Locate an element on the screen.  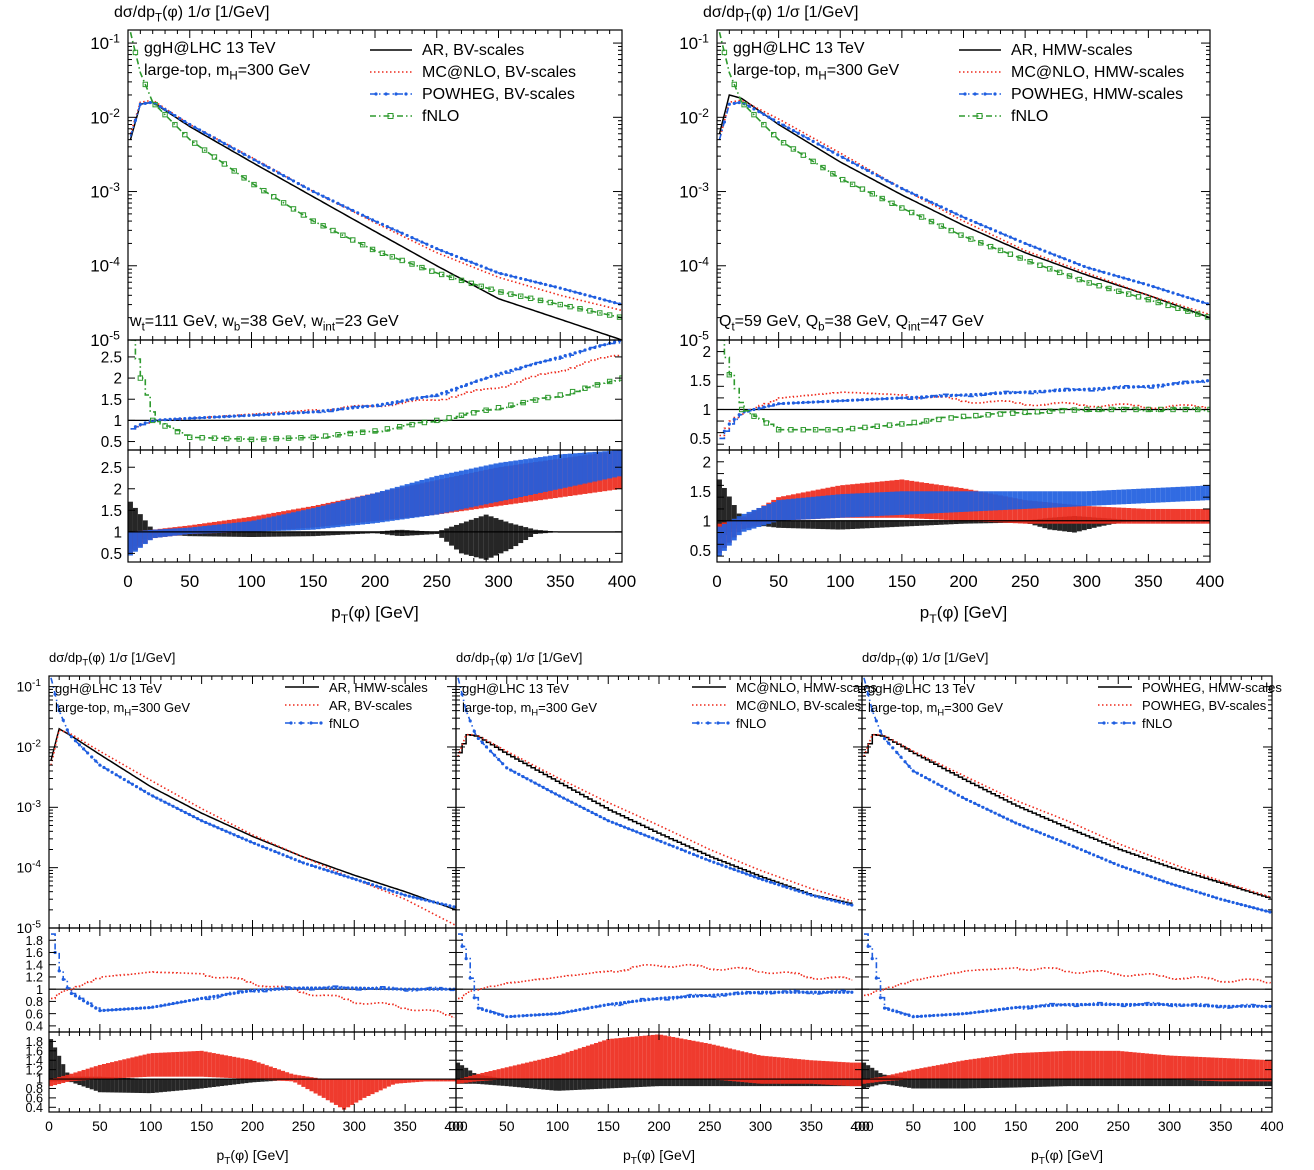
x-tick-label: 0 is located at coordinates (127, 581).